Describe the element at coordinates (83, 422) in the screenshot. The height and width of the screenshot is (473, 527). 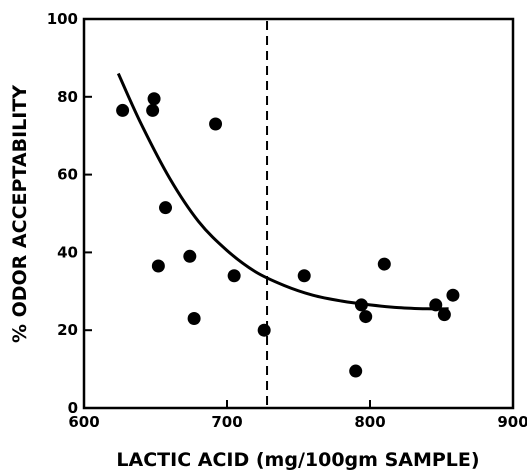
I see `x-tick-label: 600` at that location.